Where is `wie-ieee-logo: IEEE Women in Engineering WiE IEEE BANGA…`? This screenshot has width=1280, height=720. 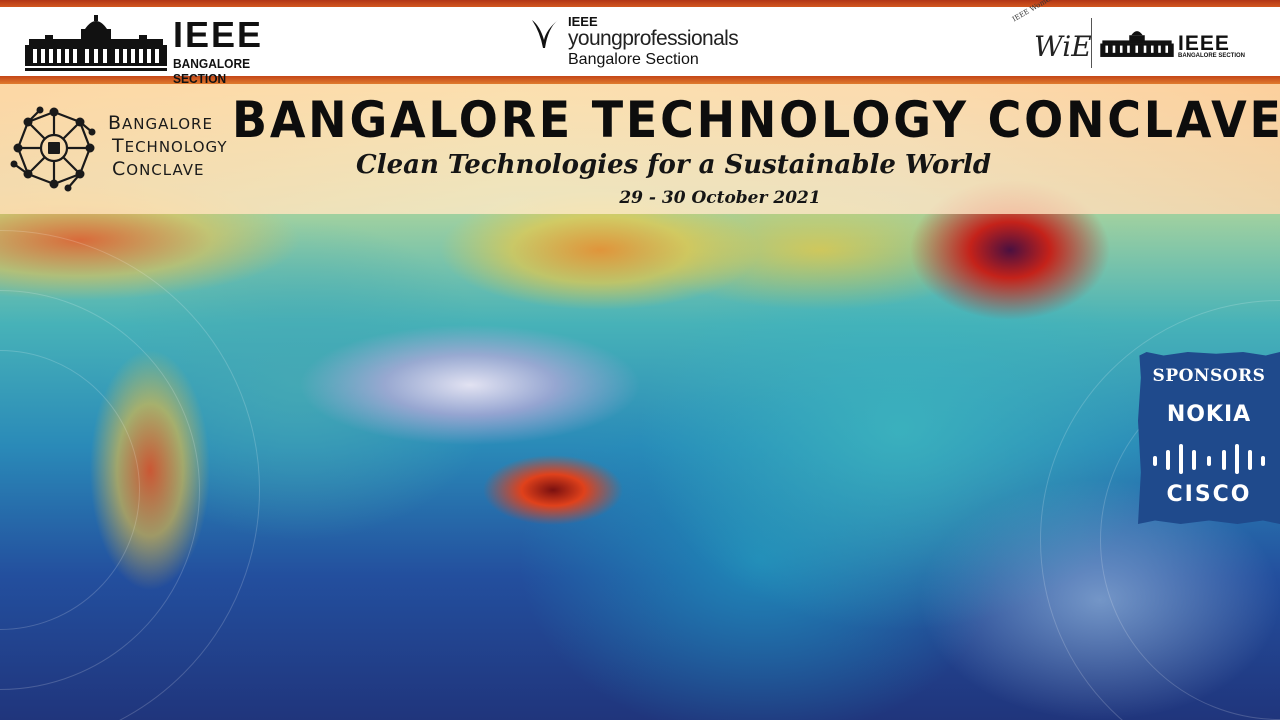
wie-ieee-logo: IEEE Women in Engineering WiE IEEE BANGA… is located at coordinates (1128, 36).